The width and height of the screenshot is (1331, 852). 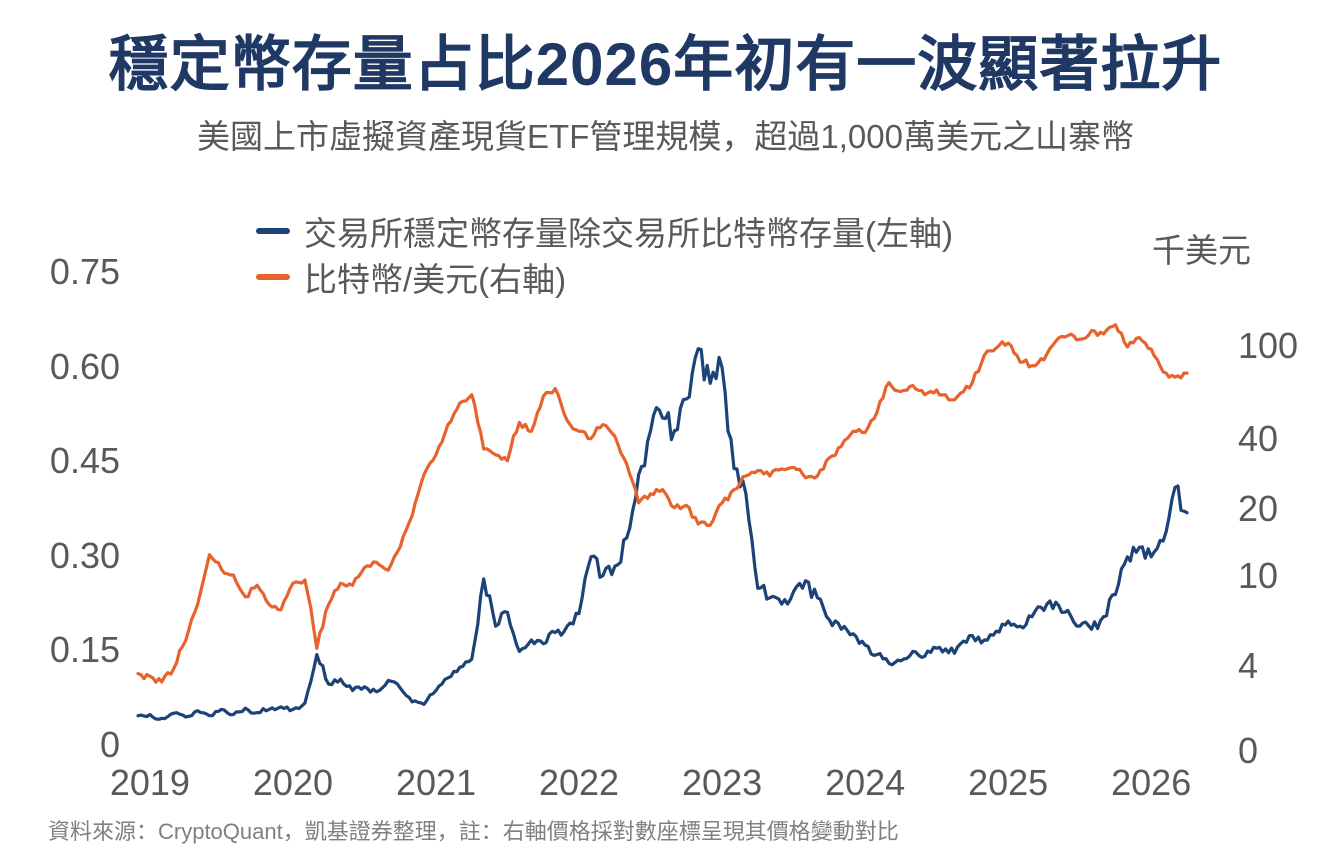 What do you see at coordinates (273, 277) in the screenshot?
I see `legend-line-swatch-orange-icon` at bounding box center [273, 277].